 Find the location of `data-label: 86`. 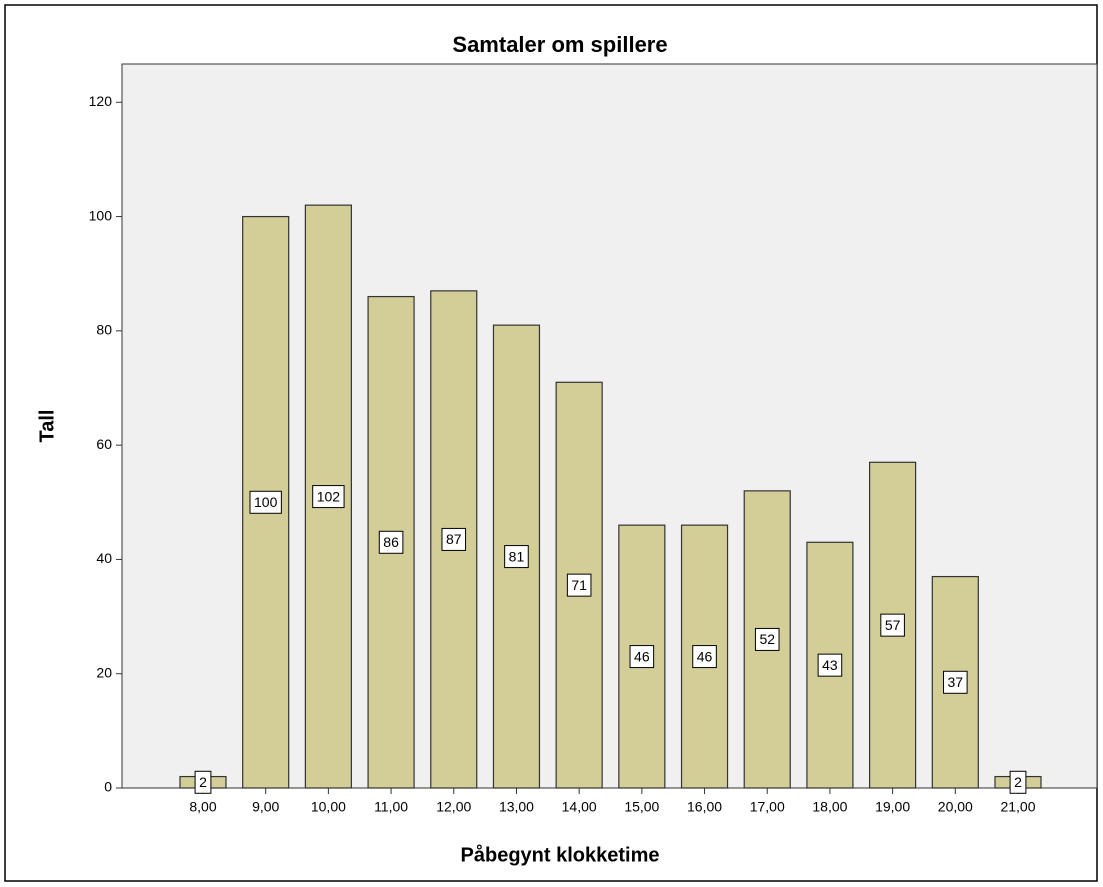

data-label: 86 is located at coordinates (391, 542).